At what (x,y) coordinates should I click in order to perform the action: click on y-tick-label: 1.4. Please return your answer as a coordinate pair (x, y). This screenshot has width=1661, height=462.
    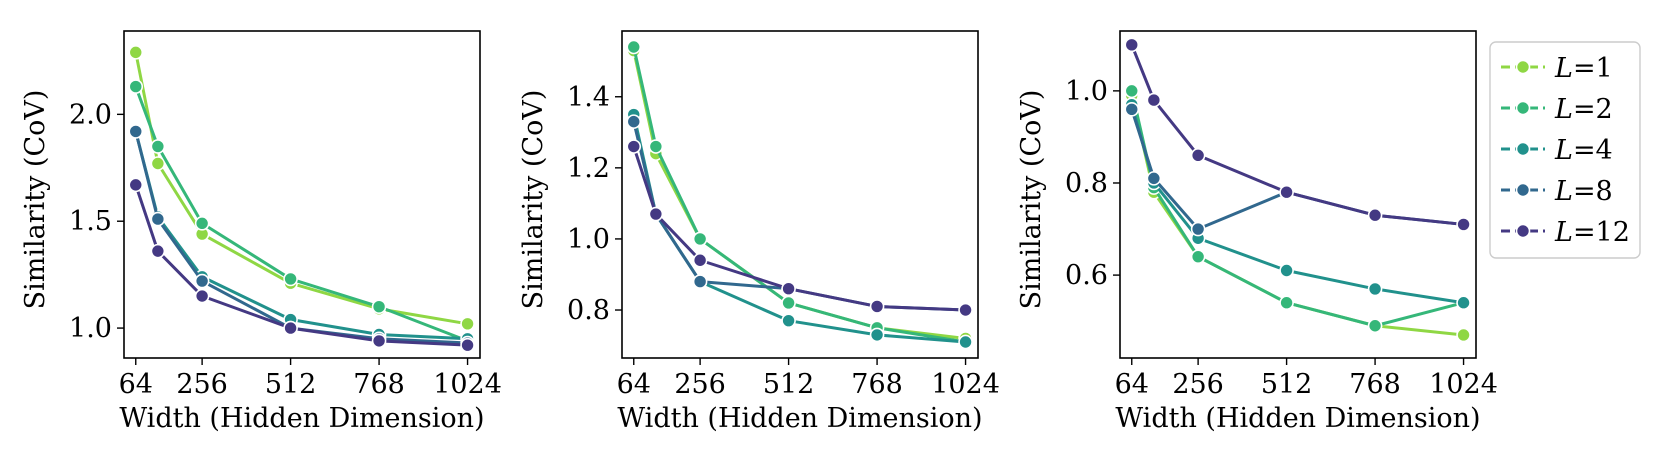
    Looking at the image, I should click on (588, 97).